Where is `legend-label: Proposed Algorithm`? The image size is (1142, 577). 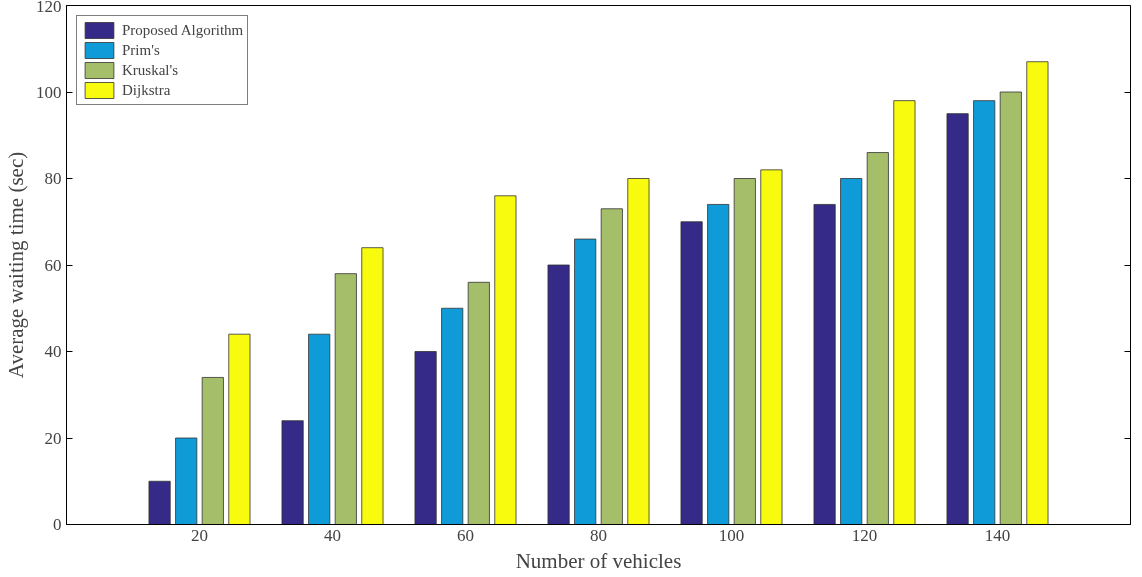 legend-label: Proposed Algorithm is located at coordinates (183, 30).